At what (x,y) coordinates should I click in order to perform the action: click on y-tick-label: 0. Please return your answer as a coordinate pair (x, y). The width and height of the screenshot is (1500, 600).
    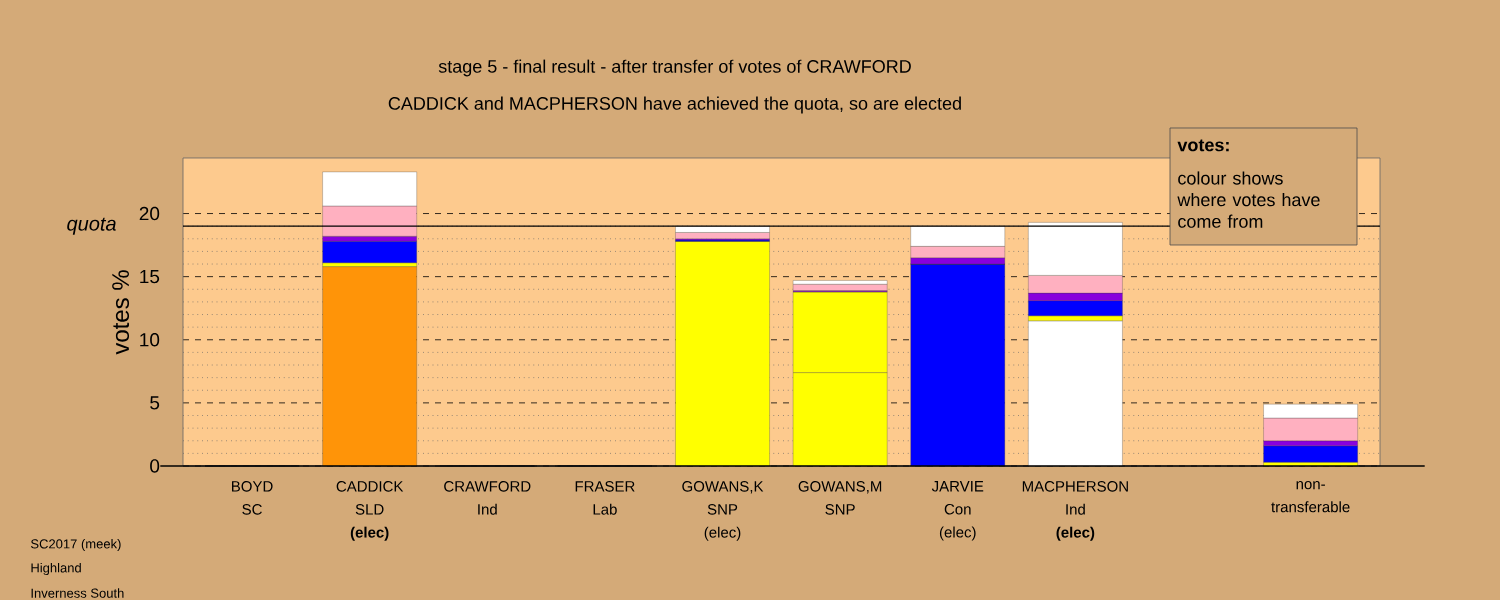
    Looking at the image, I should click on (155, 466).